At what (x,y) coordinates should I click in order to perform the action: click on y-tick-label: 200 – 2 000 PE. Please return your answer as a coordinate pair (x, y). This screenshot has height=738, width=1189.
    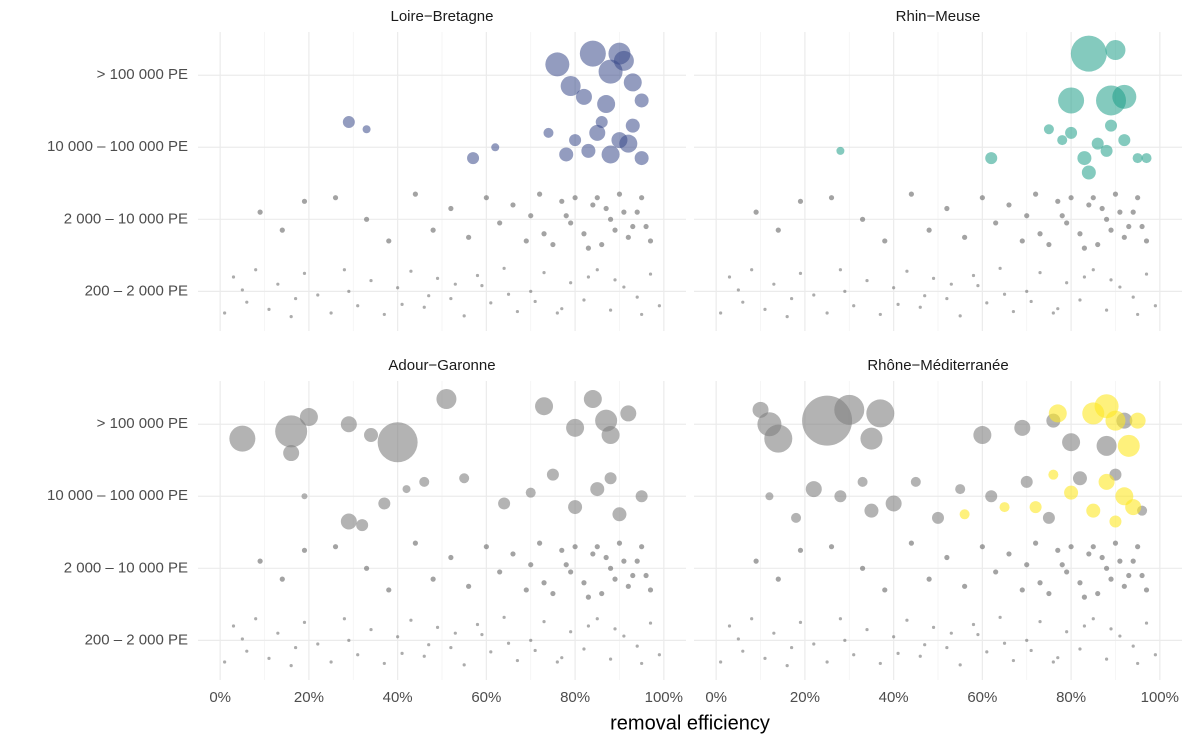
    Looking at the image, I should click on (136, 639).